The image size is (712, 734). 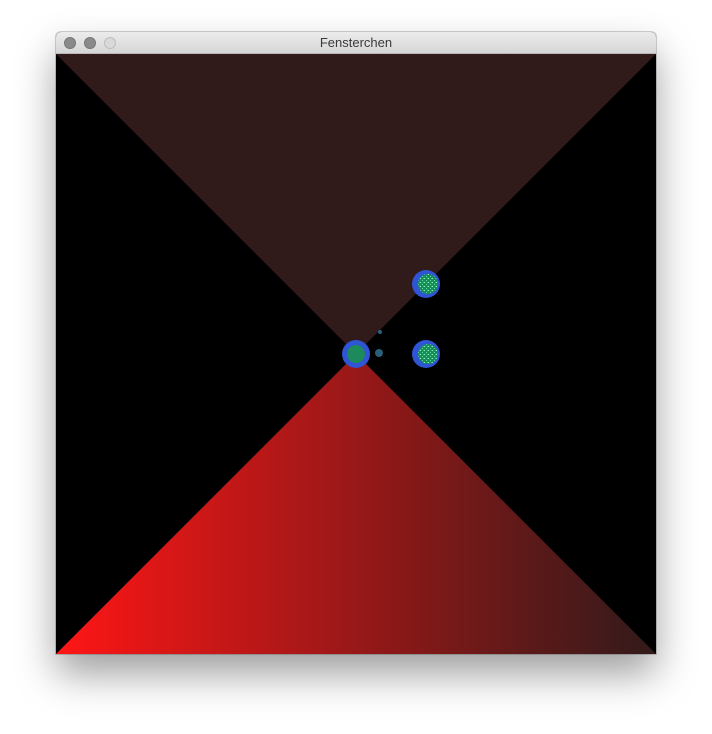 I want to click on small-dot-upper, so click(x=380, y=332).